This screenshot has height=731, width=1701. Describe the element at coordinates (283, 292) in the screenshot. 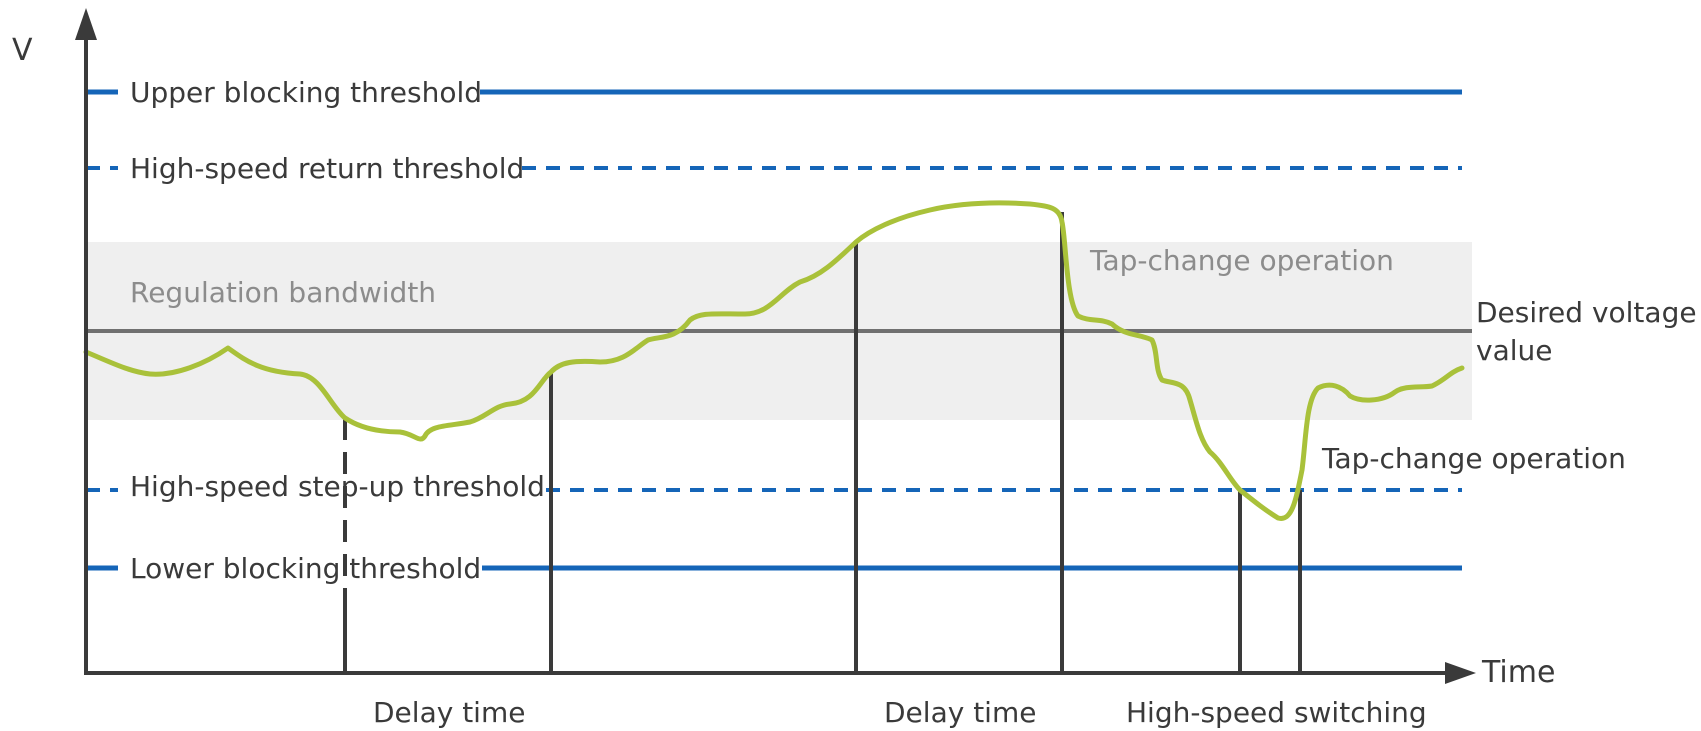

I see `regulation-bandwidth-label: Regulation bandwidth` at that location.